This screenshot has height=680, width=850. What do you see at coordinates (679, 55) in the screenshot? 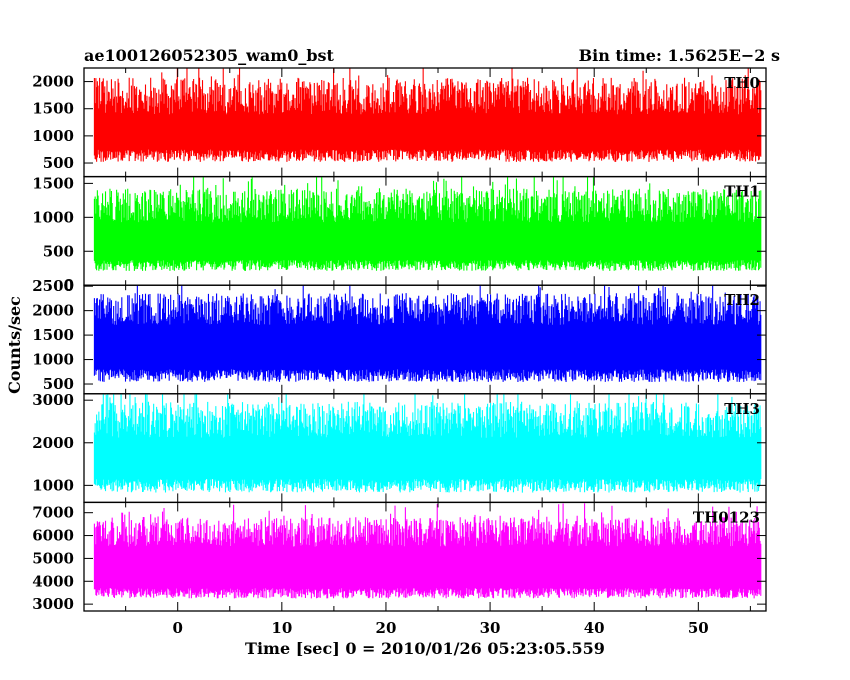
I see `bin-time-label: Bin time: 1.5625E−2 s` at bounding box center [679, 55].